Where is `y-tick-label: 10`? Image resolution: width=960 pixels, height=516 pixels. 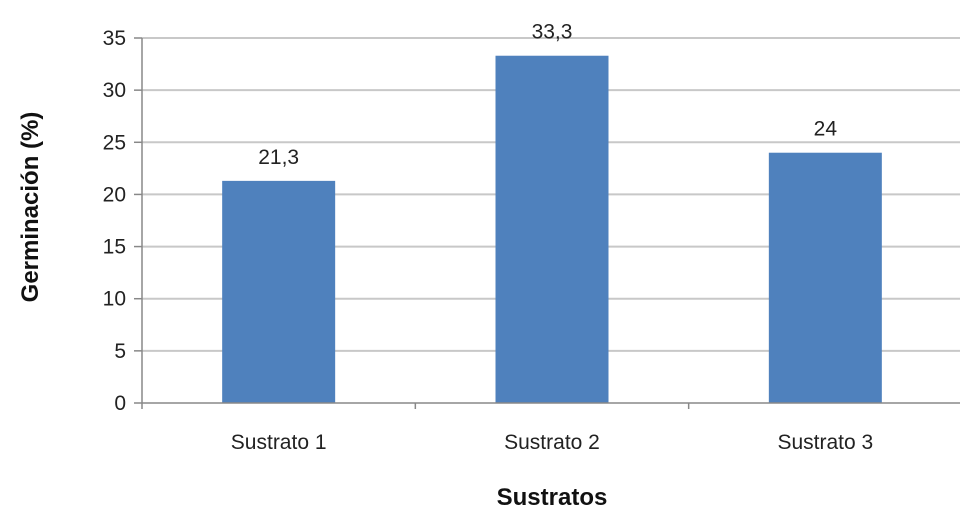
y-tick-label: 10 is located at coordinates (114, 299).